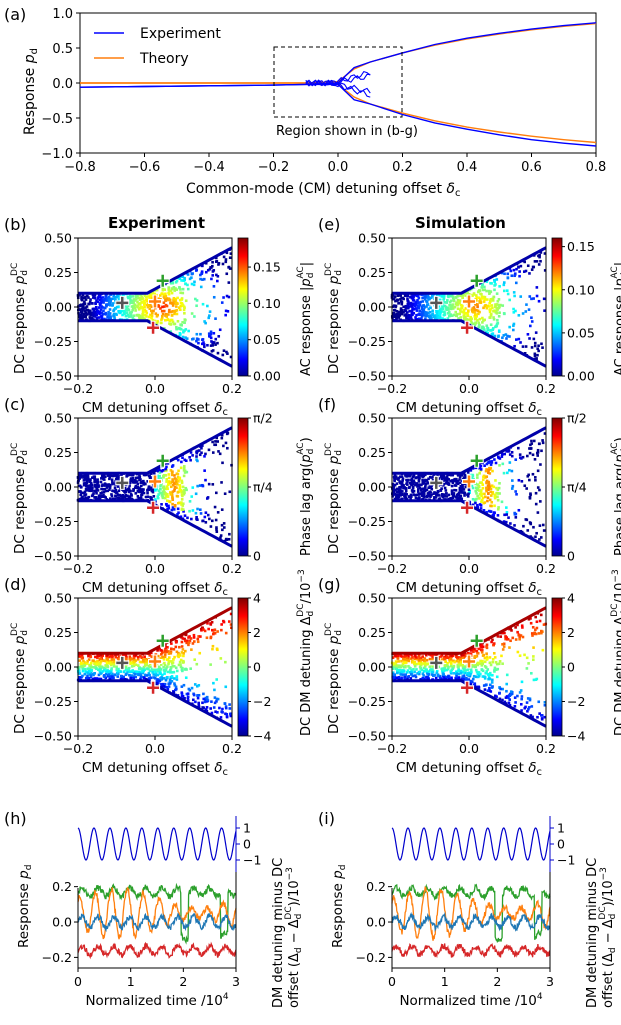  What do you see at coordinates (157, 913) in the screenshot?
I see `trace-orange` at bounding box center [157, 913].